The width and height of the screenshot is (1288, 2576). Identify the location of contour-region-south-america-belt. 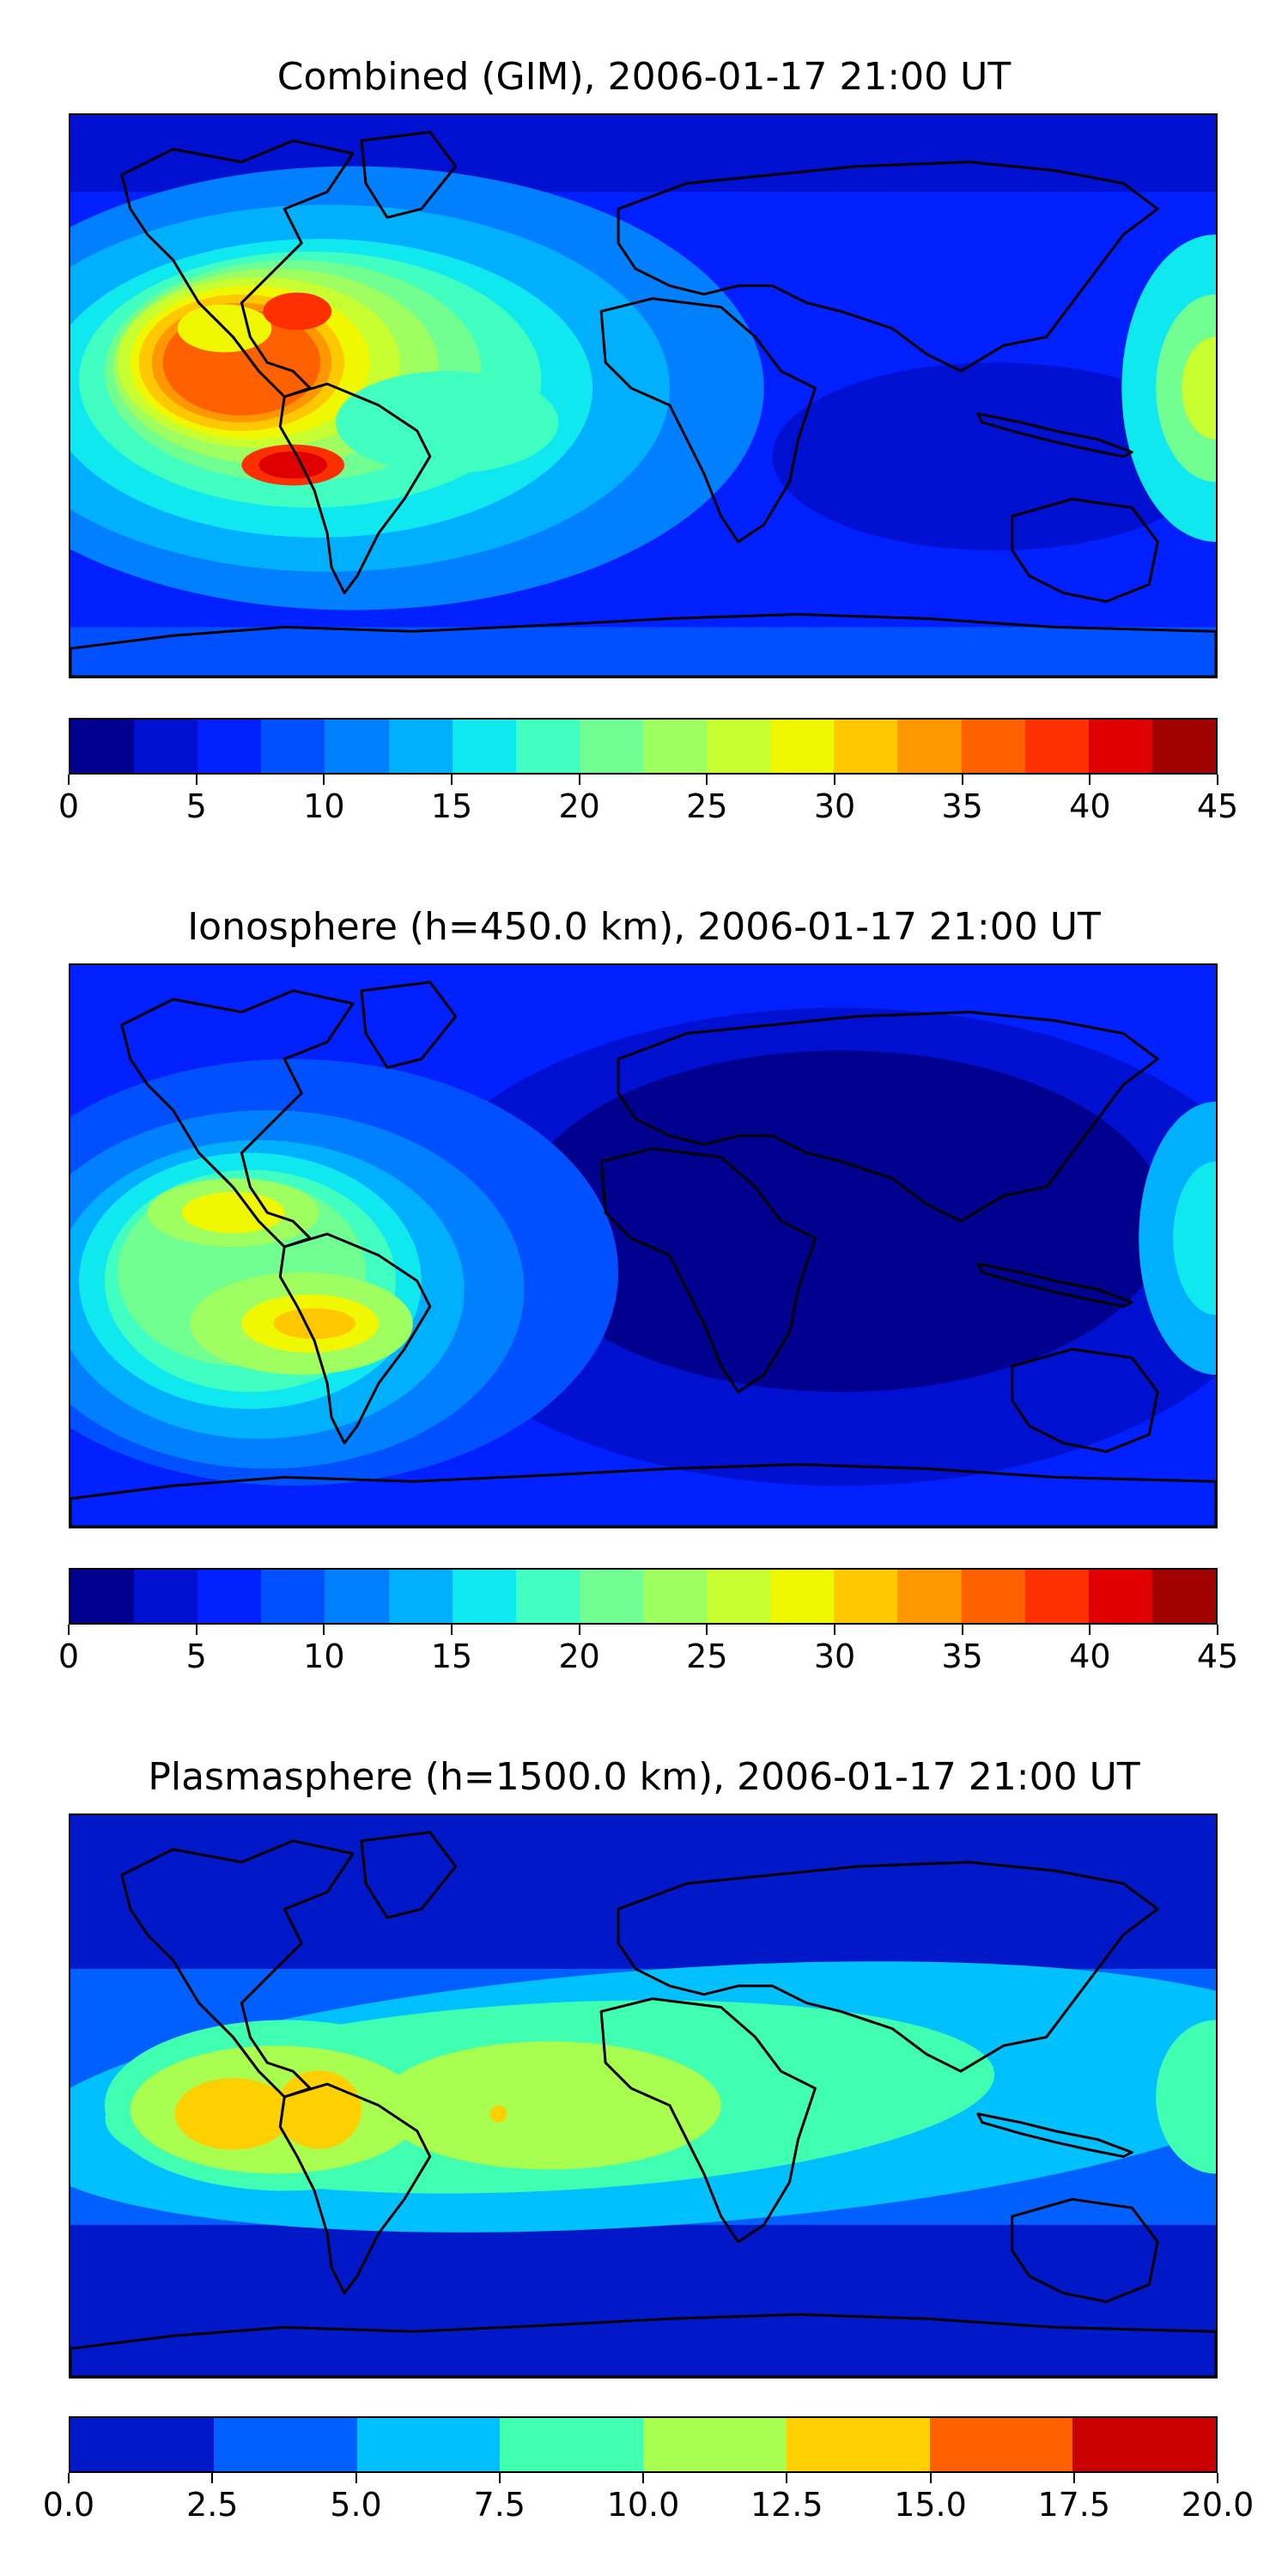
(550, 2105).